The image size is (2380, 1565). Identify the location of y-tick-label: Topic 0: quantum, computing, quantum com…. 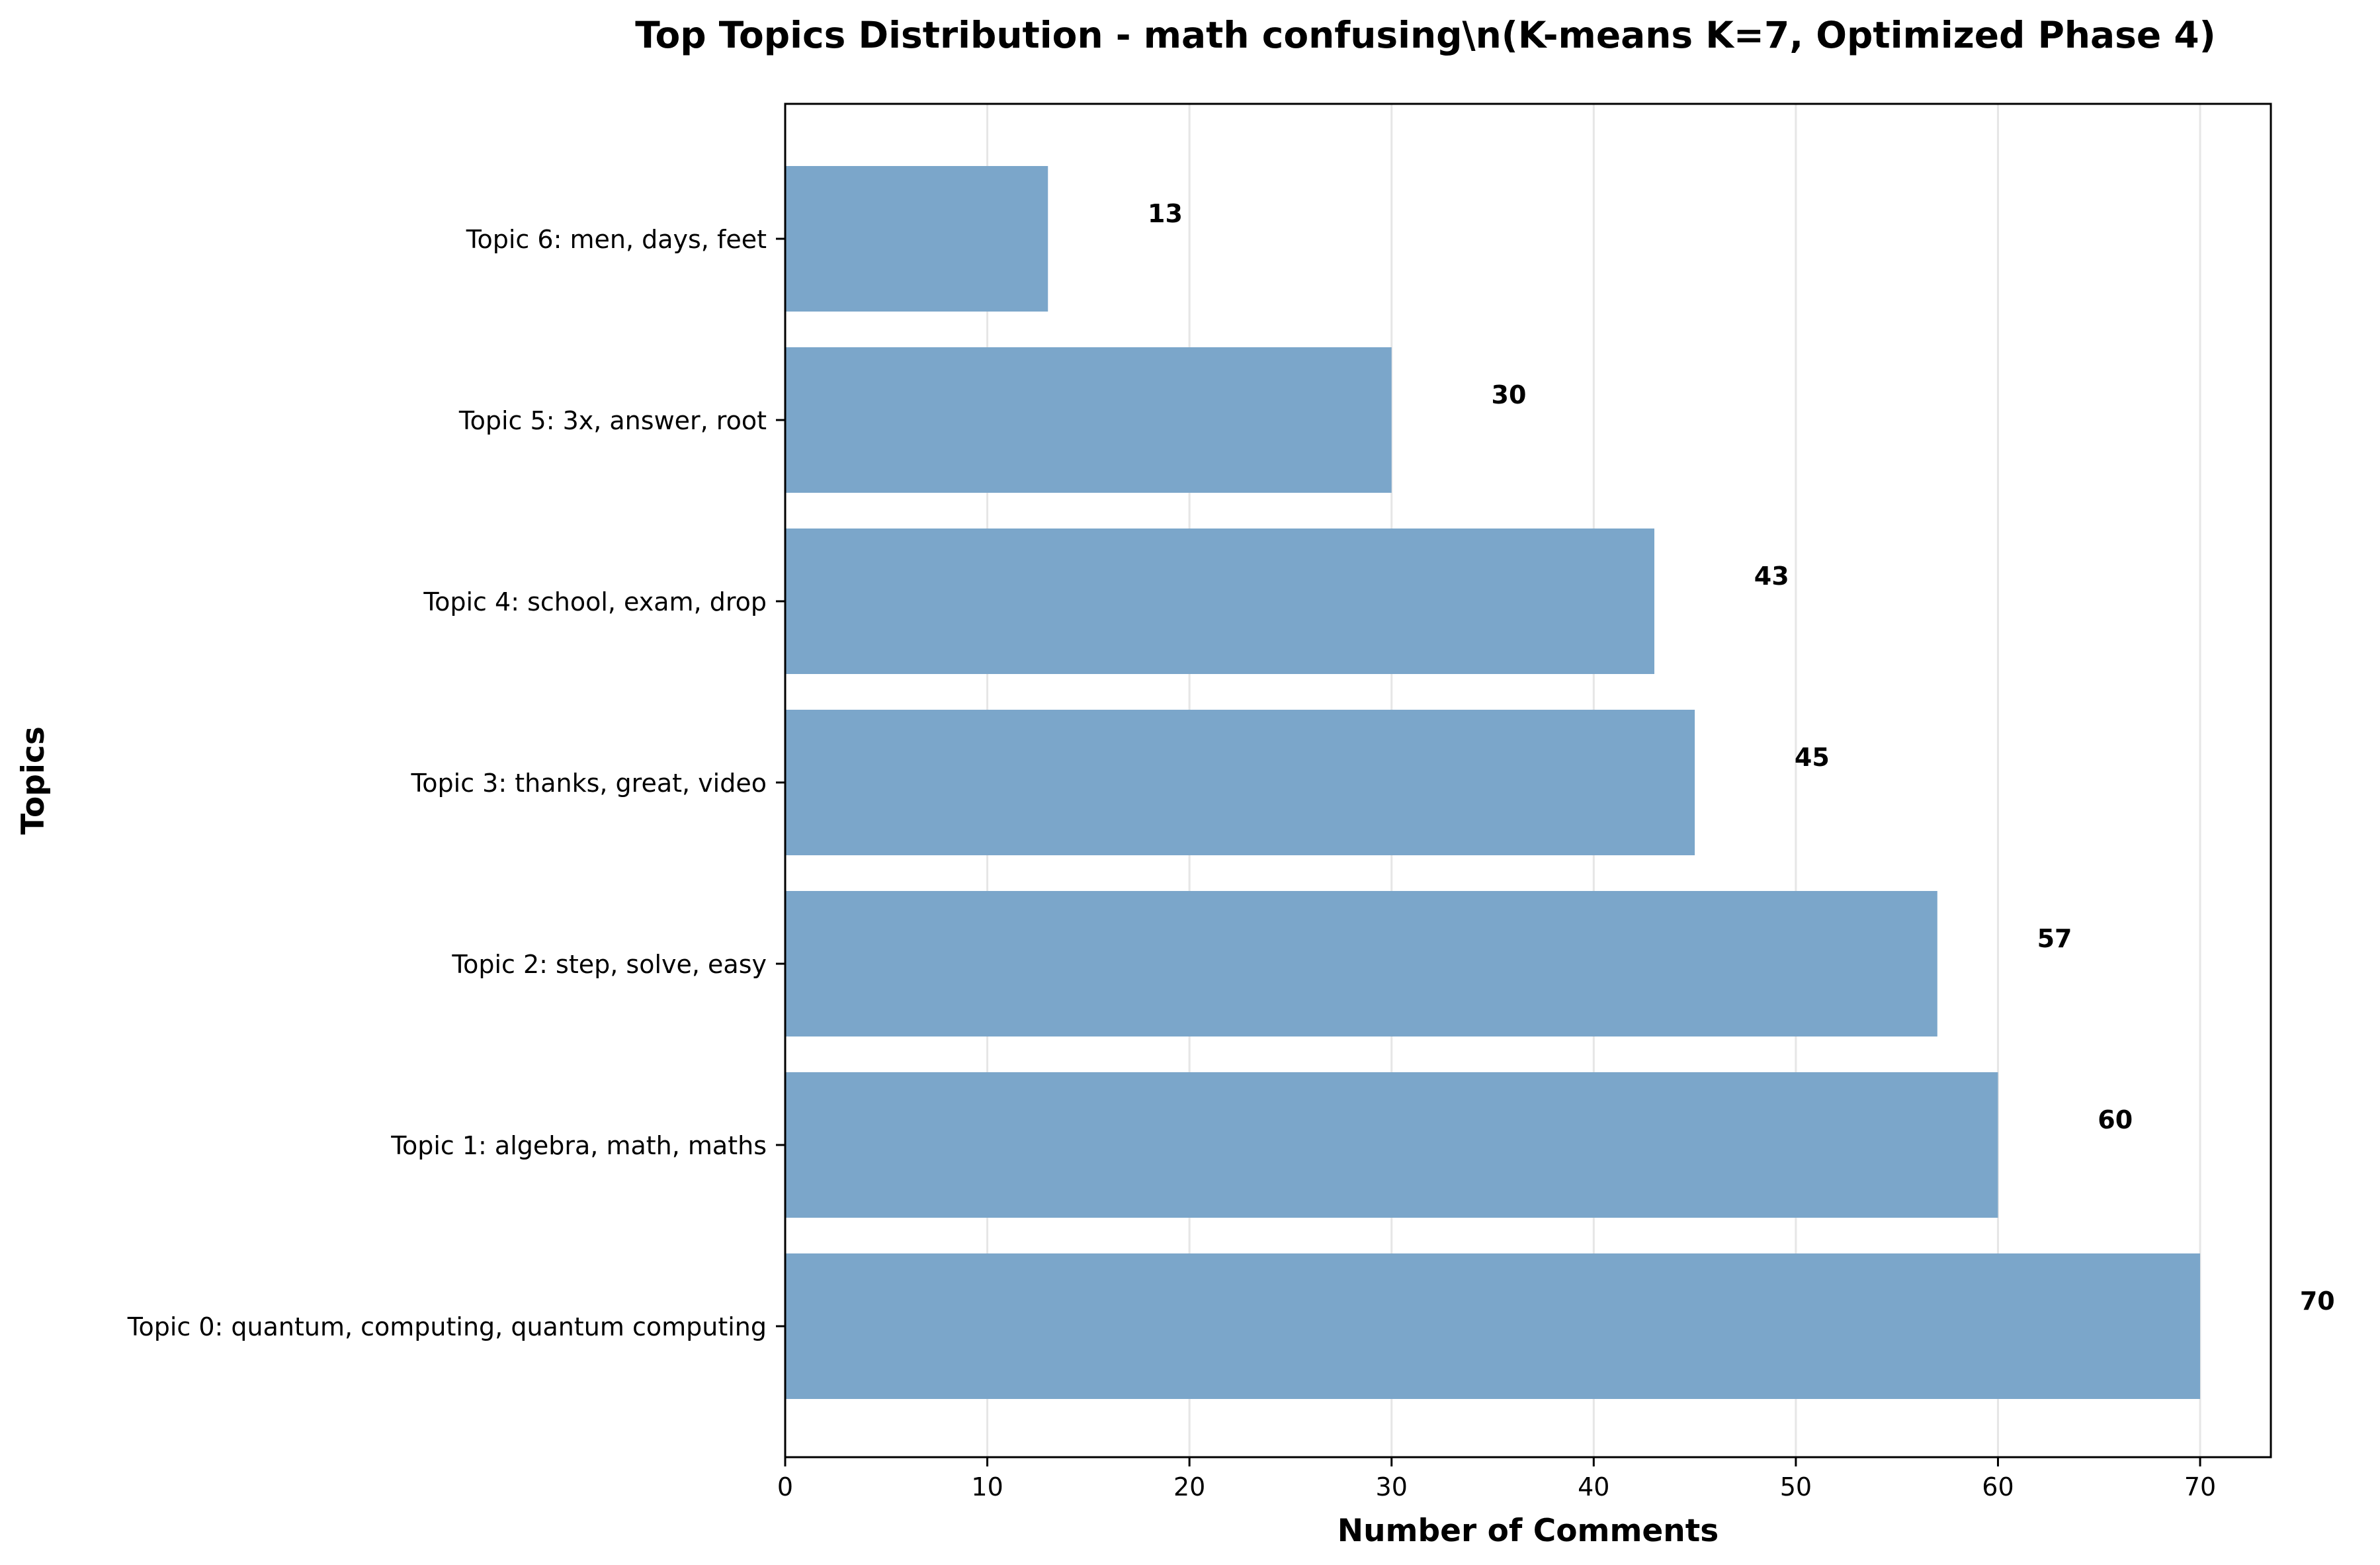
(447, 1326).